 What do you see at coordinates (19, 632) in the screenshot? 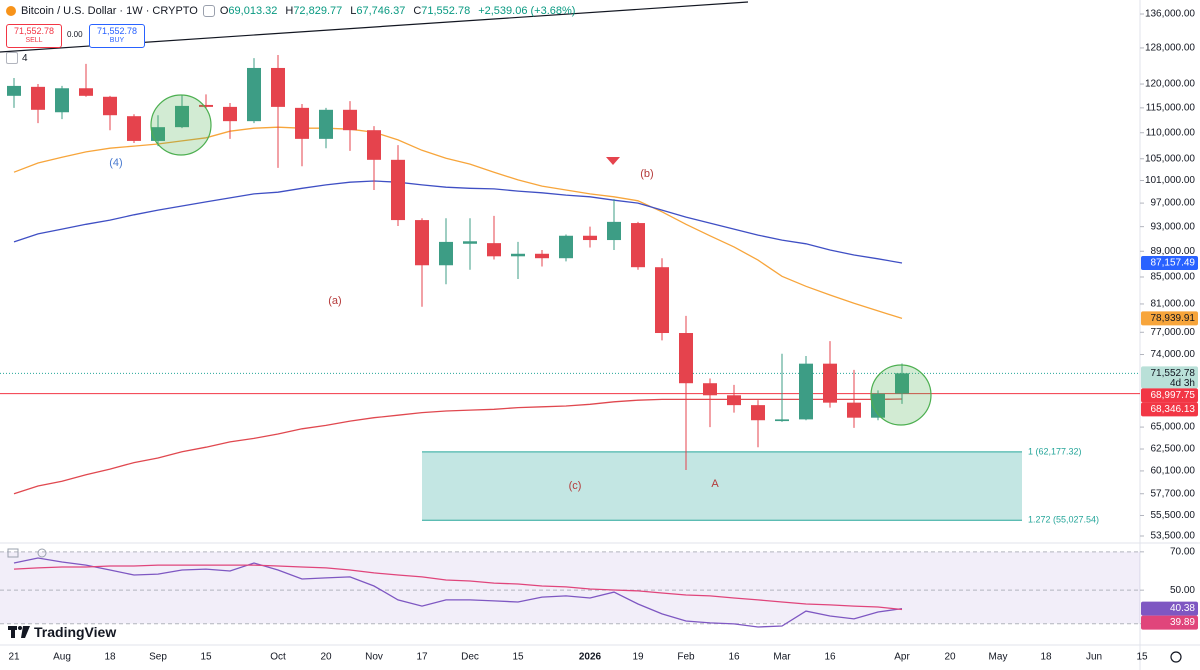
I see `logo-icon` at bounding box center [19, 632].